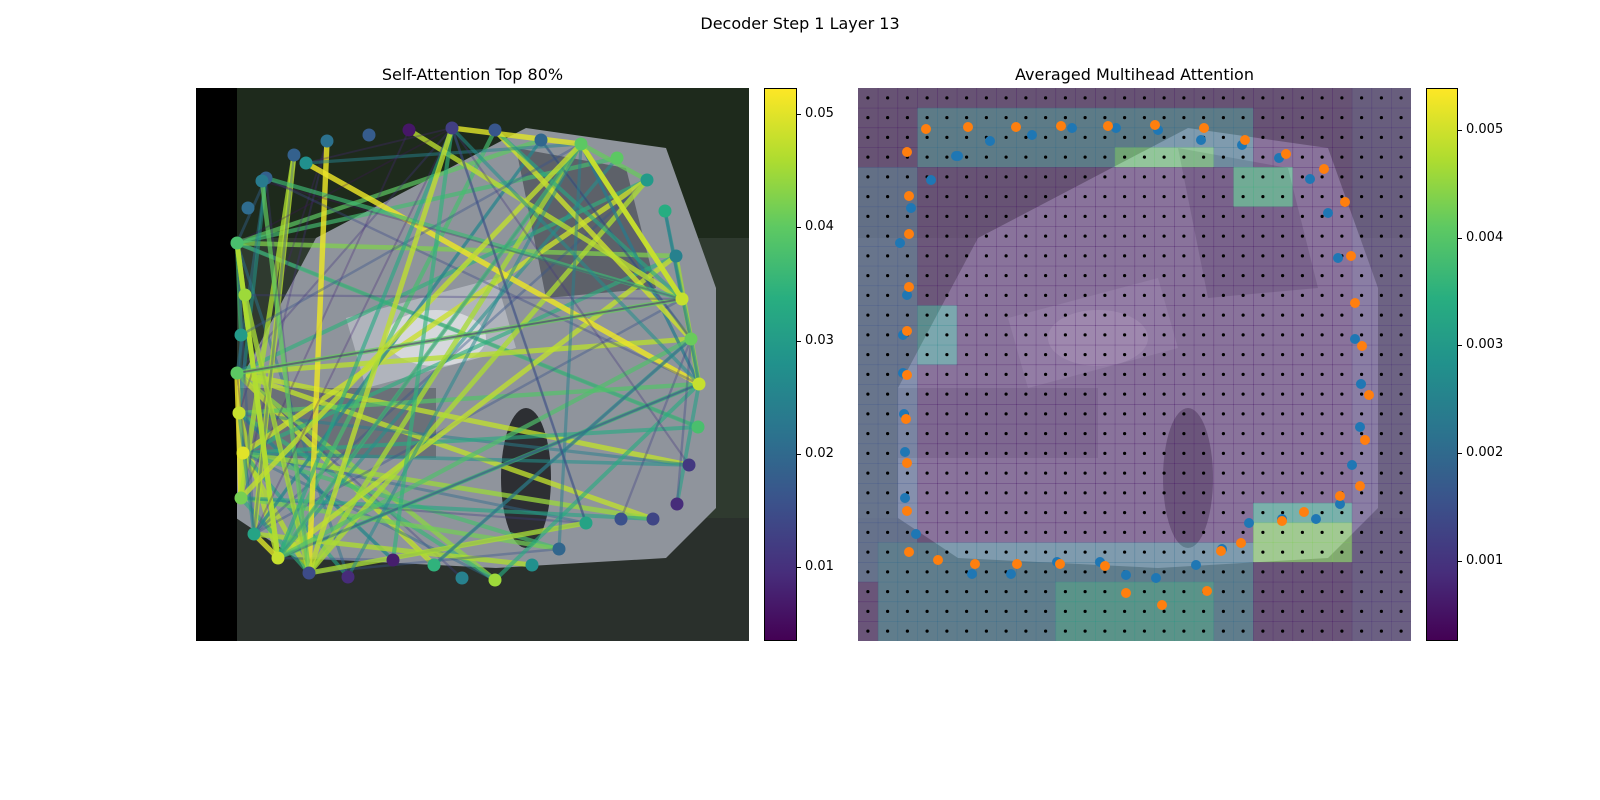 The height and width of the screenshot is (800, 1600). What do you see at coordinates (819, 226) in the screenshot?
I see `left-colorbar-tick-label: 0.04` at bounding box center [819, 226].